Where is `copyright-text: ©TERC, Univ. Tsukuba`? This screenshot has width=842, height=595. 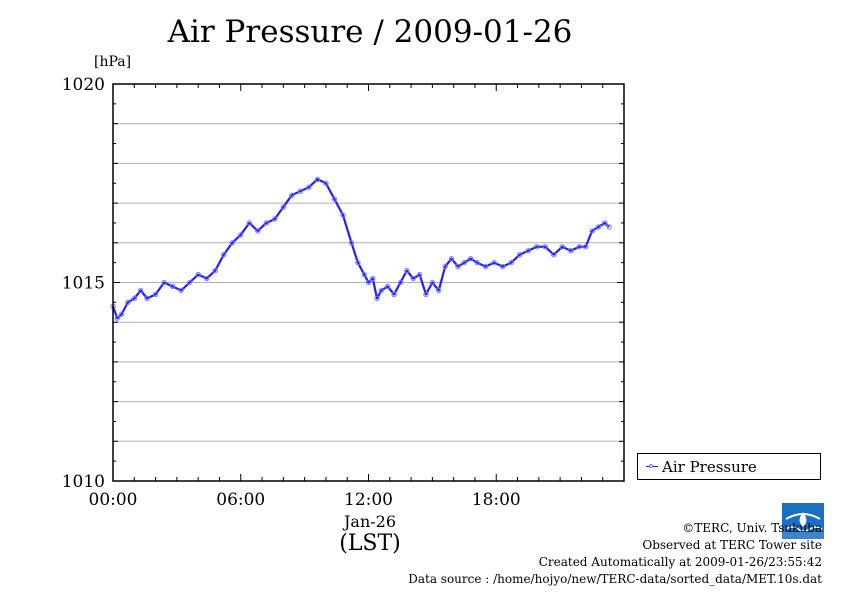
copyright-text: ©TERC, Univ. Tsukuba is located at coordinates (752, 528).